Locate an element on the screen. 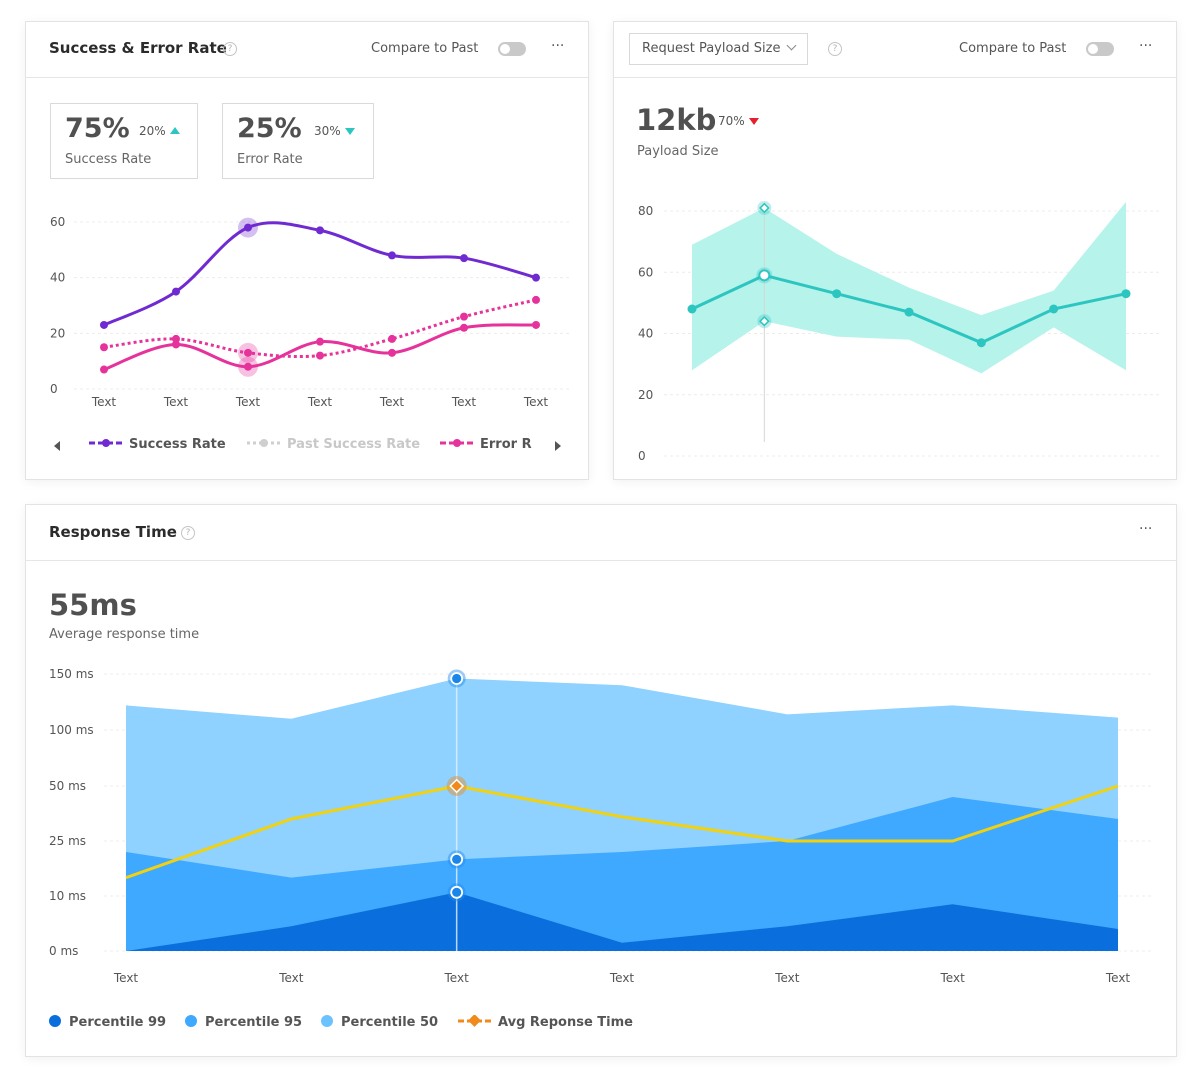 This screenshot has width=1202, height=1086. legend-error-rate: Error R is located at coordinates (486, 444).